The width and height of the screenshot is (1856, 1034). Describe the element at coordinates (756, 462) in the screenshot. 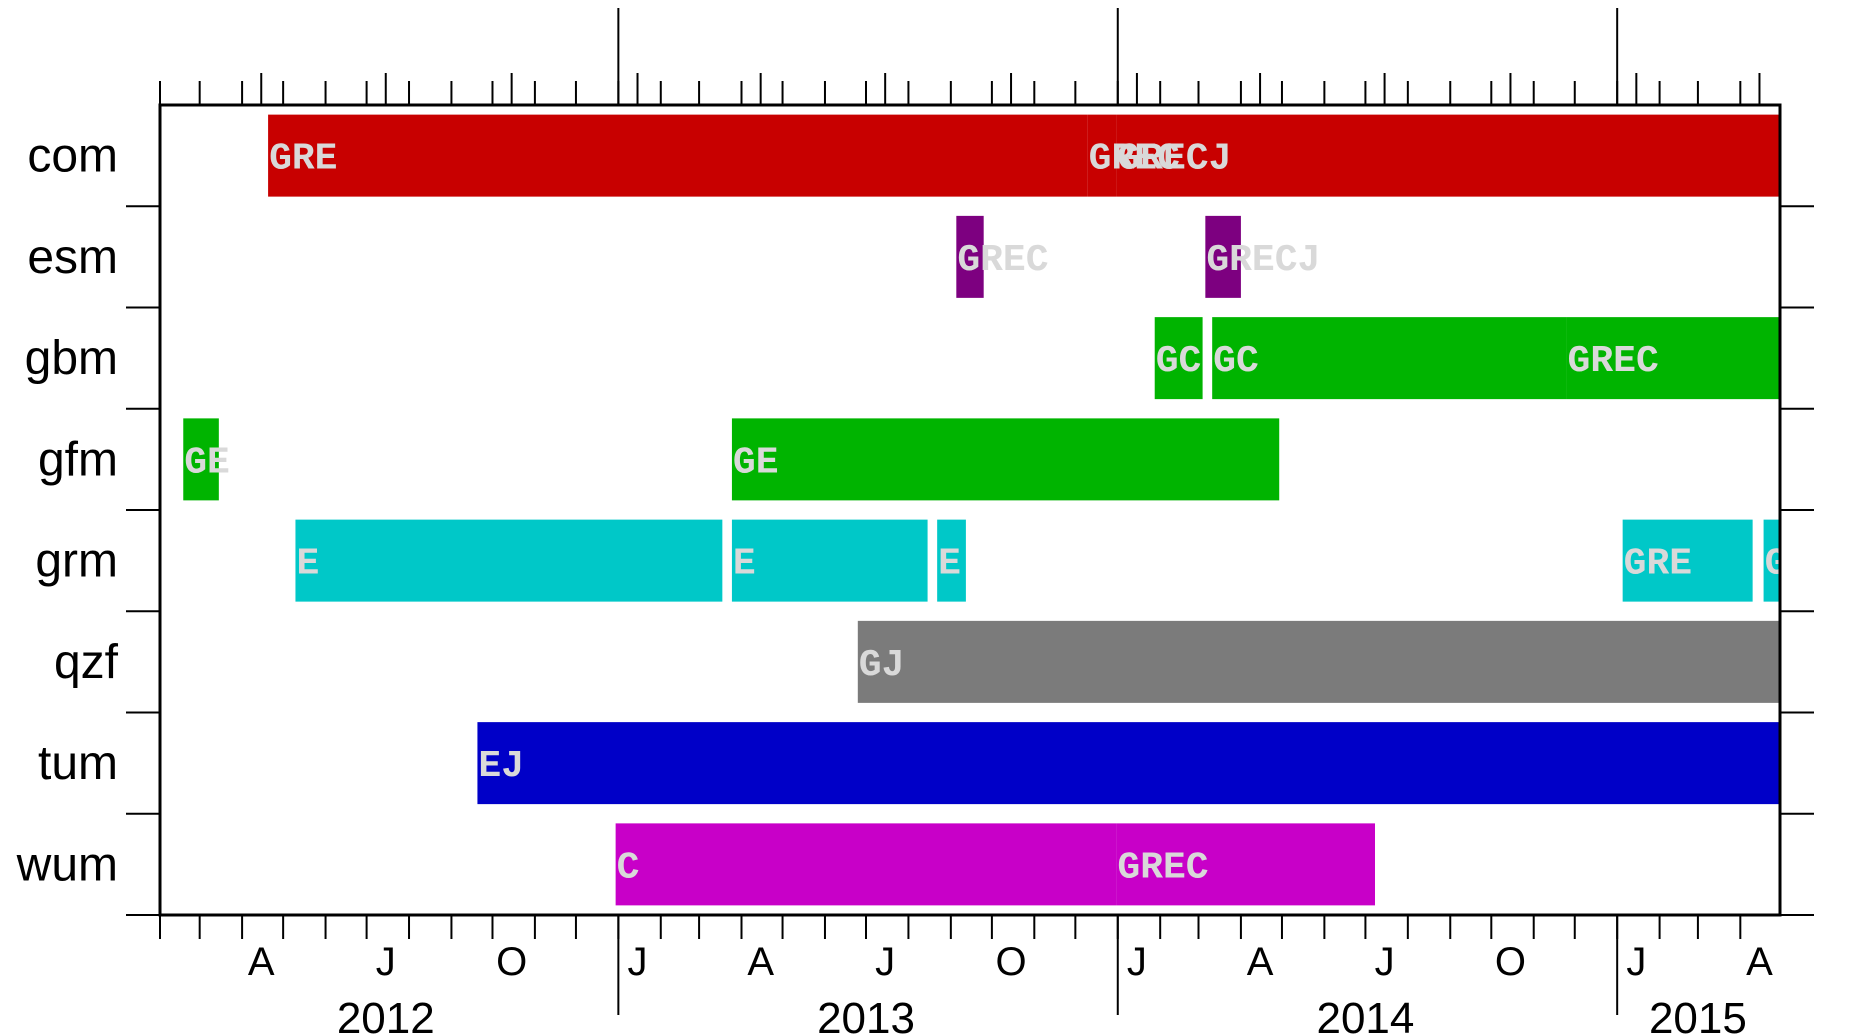

I see `bar-label-gfm-9: GE` at that location.